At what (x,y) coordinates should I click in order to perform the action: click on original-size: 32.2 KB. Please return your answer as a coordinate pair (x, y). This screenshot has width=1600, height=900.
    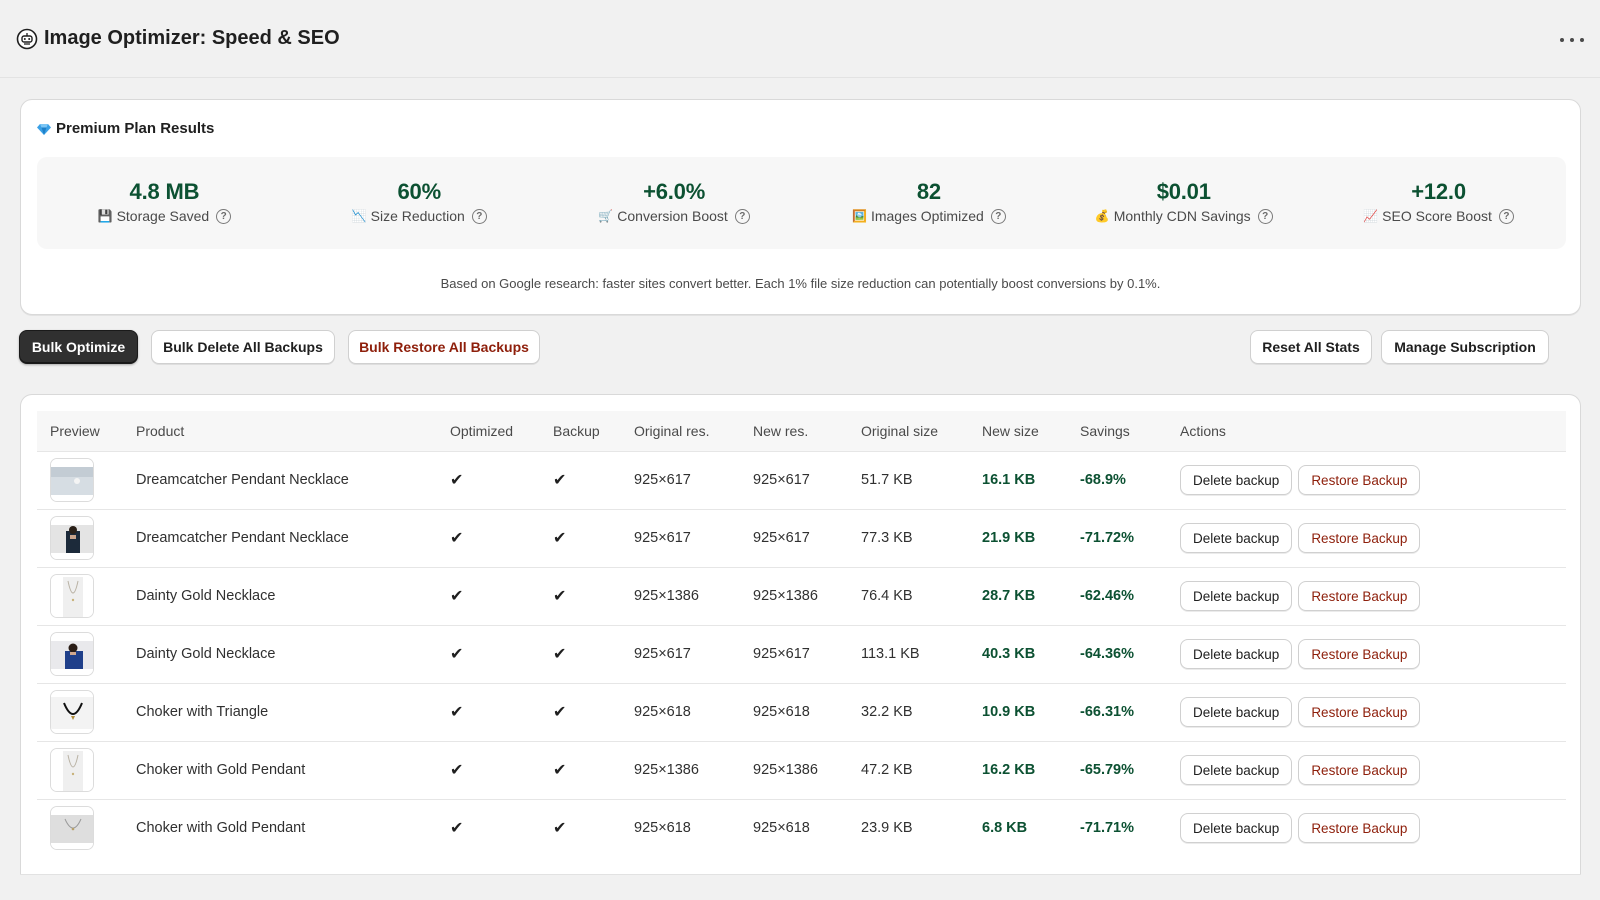
    Looking at the image, I should click on (887, 712).